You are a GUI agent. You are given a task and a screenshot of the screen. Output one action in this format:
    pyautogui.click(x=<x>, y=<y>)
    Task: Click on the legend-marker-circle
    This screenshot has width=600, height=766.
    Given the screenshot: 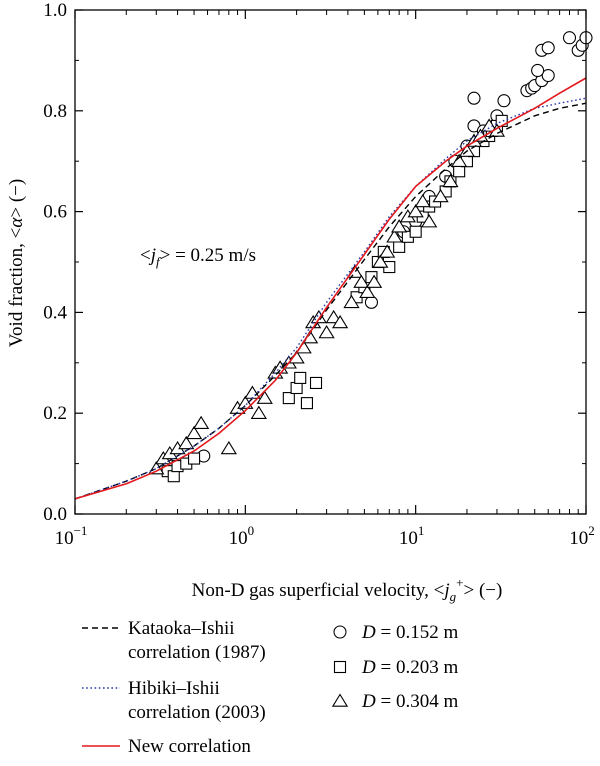 What is the action you would take?
    pyautogui.click(x=340, y=632)
    